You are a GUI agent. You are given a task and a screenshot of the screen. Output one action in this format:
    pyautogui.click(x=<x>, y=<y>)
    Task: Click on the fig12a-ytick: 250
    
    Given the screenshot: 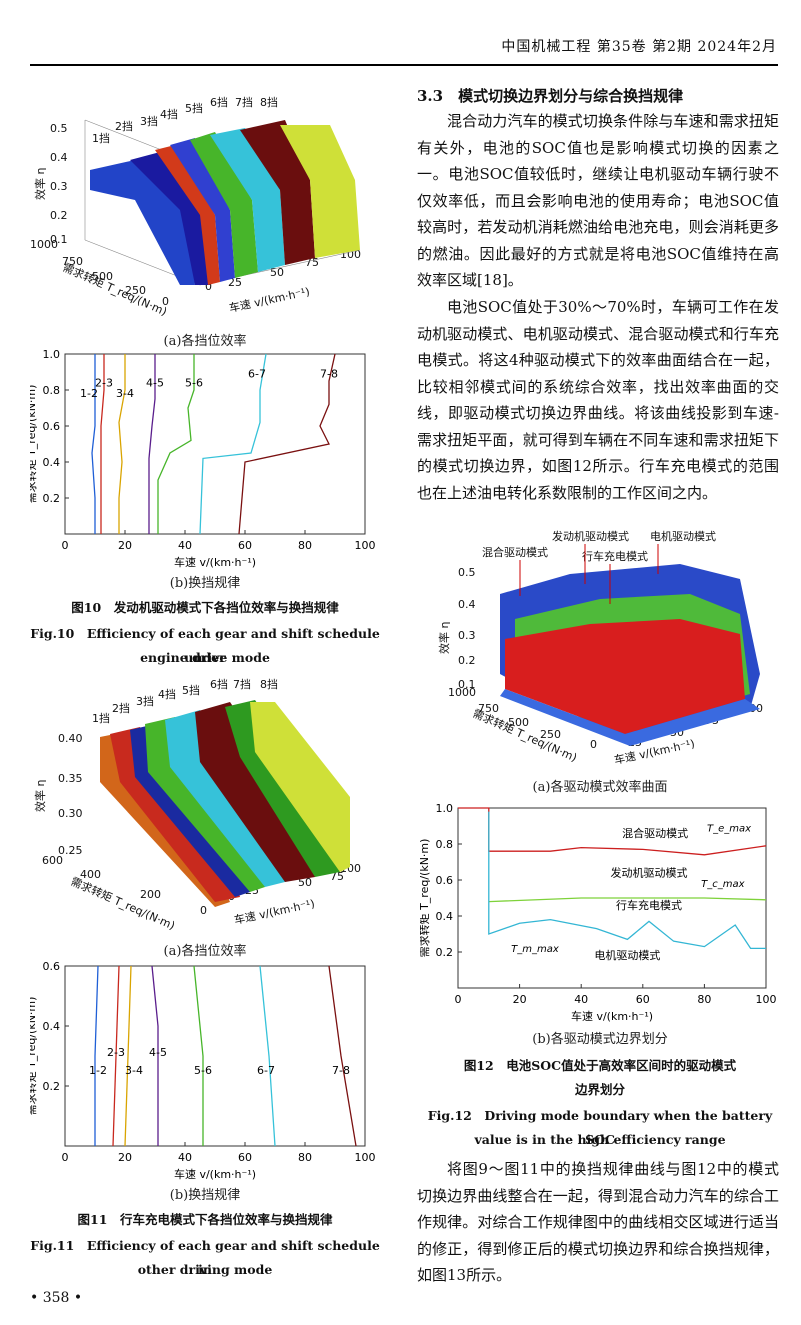 What is the action you would take?
    pyautogui.click(x=550, y=734)
    